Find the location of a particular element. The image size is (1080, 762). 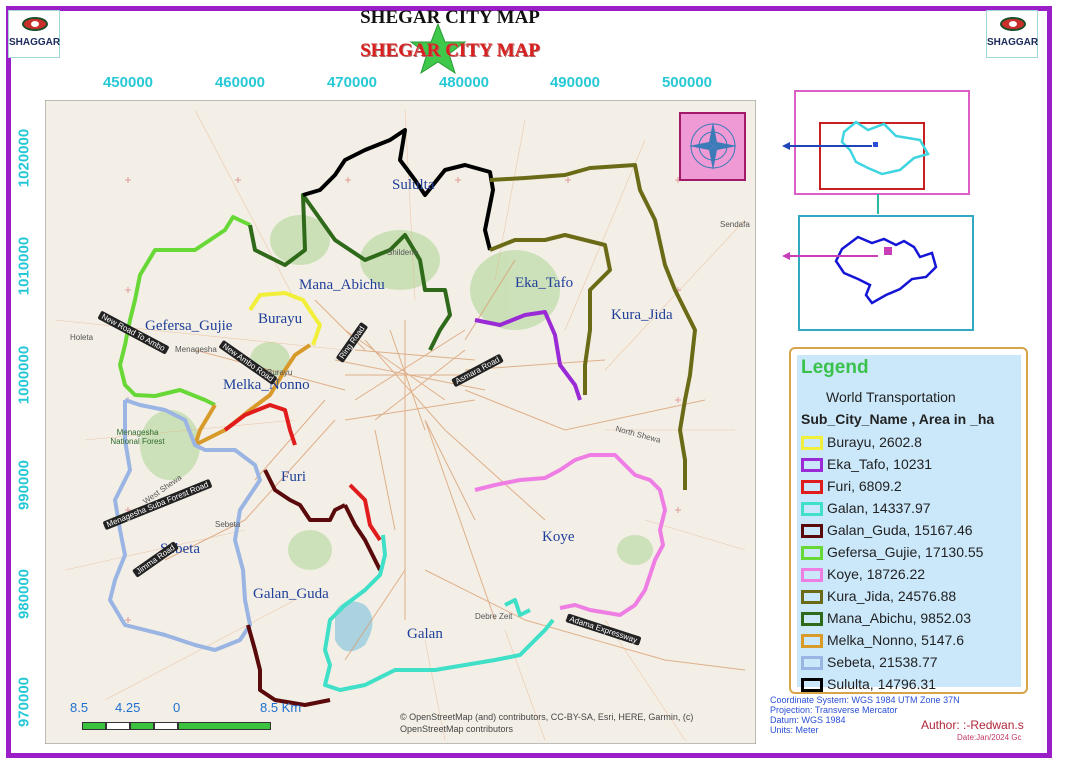

boundary-galan is located at coordinates (439, 613).